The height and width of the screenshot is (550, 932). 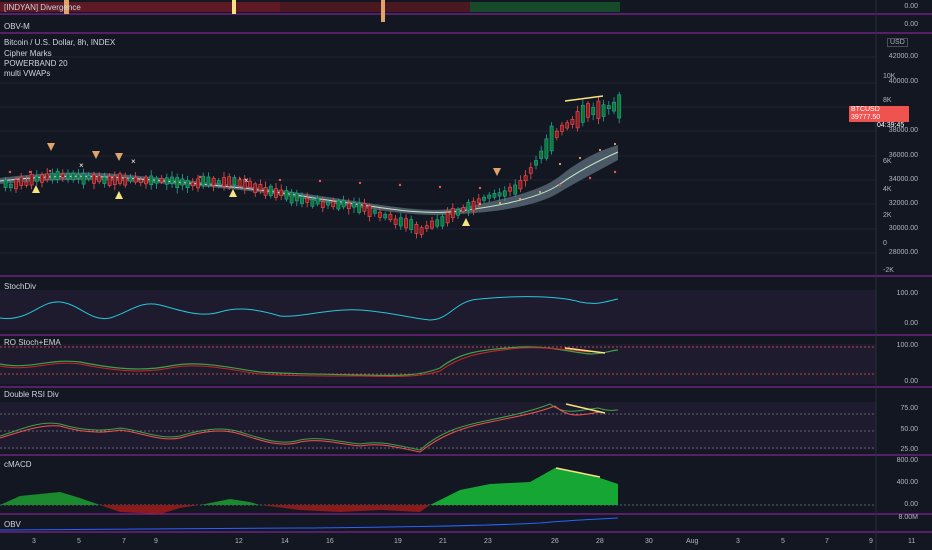 What do you see at coordinates (903, 203) in the screenshot?
I see `price-tick: 32000.00` at bounding box center [903, 203].